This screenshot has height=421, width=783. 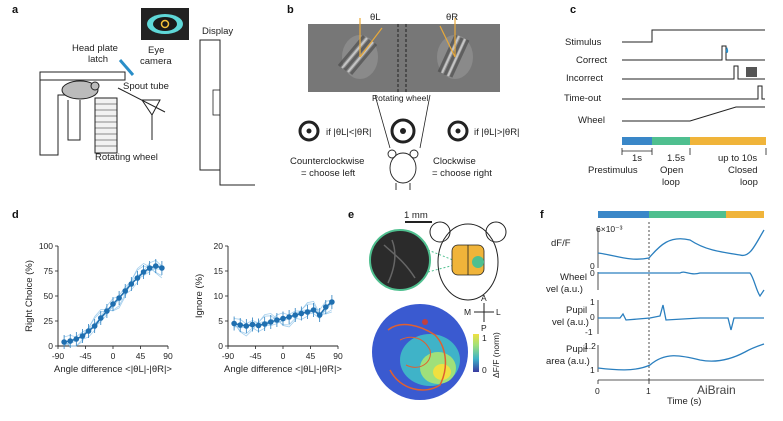 What do you see at coordinates (637, 158) in the screenshot?
I see `t1-label: 1s` at bounding box center [637, 158].